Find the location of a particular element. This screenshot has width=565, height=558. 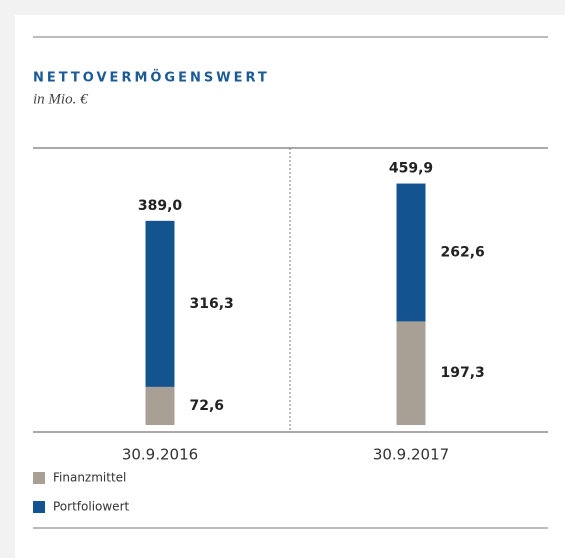

data-label: 262,6 is located at coordinates (463, 252).